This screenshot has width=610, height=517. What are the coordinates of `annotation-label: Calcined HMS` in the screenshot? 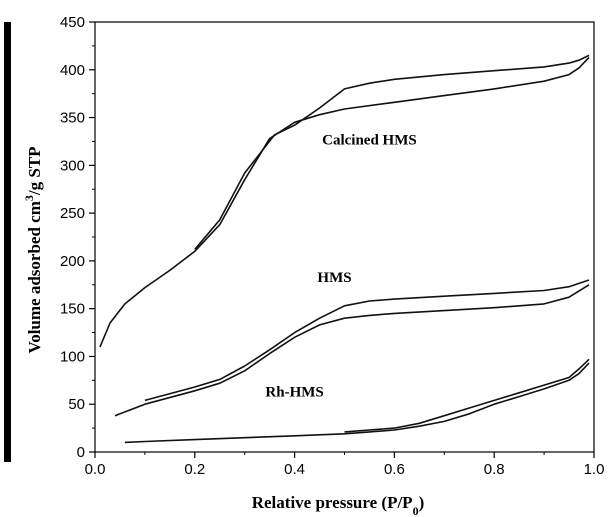 It's located at (369, 140).